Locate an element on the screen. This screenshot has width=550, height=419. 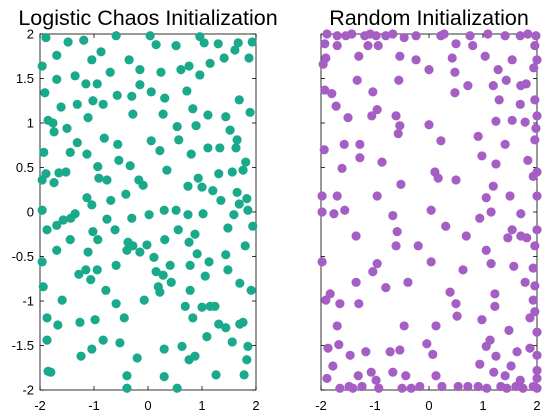
y-tick-label: 2 is located at coordinates (30, 34).